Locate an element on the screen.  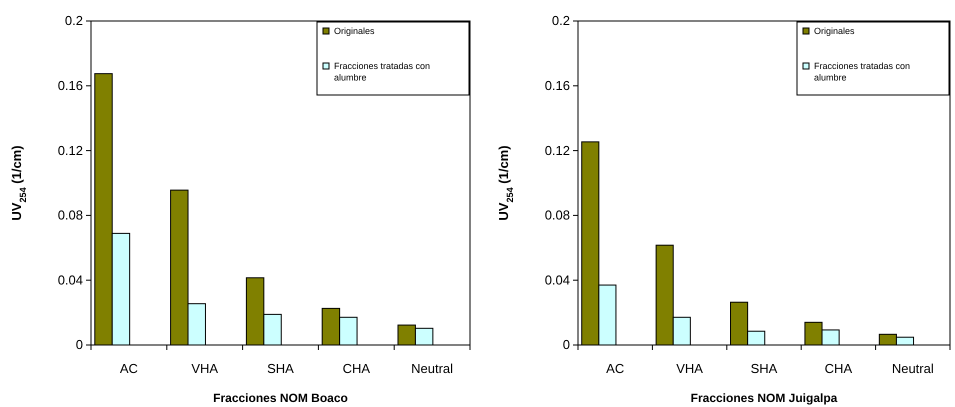
x-axis-title: Fracciones NOM Boaco is located at coordinates (280, 398).